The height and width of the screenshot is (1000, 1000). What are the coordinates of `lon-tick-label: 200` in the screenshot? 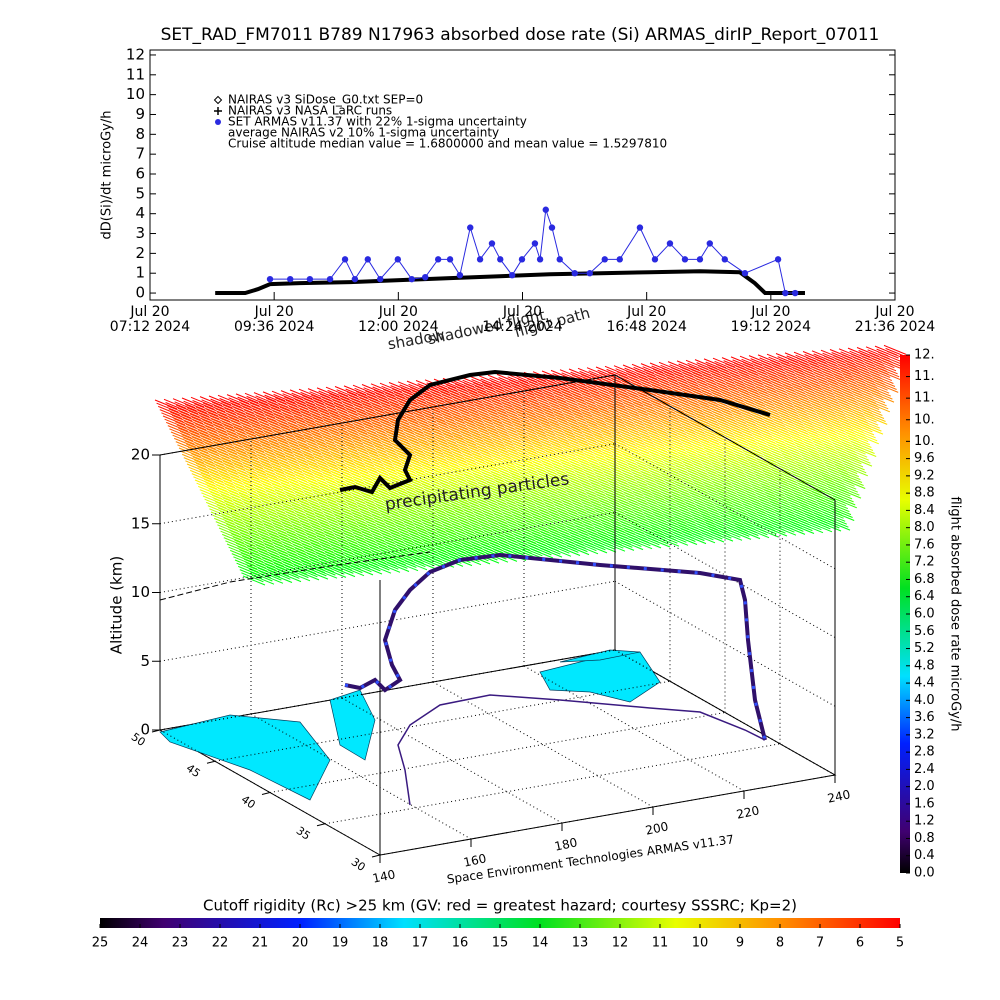 It's located at (656, 828).